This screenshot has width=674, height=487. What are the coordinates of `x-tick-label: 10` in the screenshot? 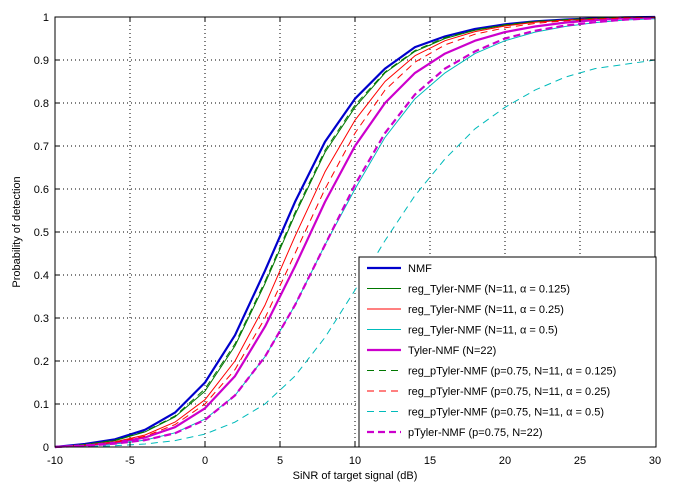 It's located at (355, 461).